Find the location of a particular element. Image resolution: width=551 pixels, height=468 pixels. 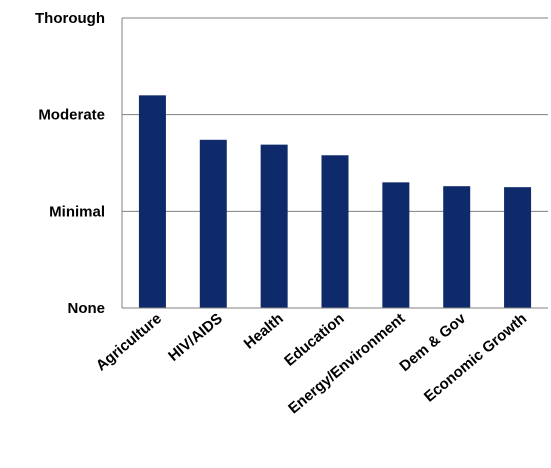

x-tick-label: Economic Growth is located at coordinates (475, 358).